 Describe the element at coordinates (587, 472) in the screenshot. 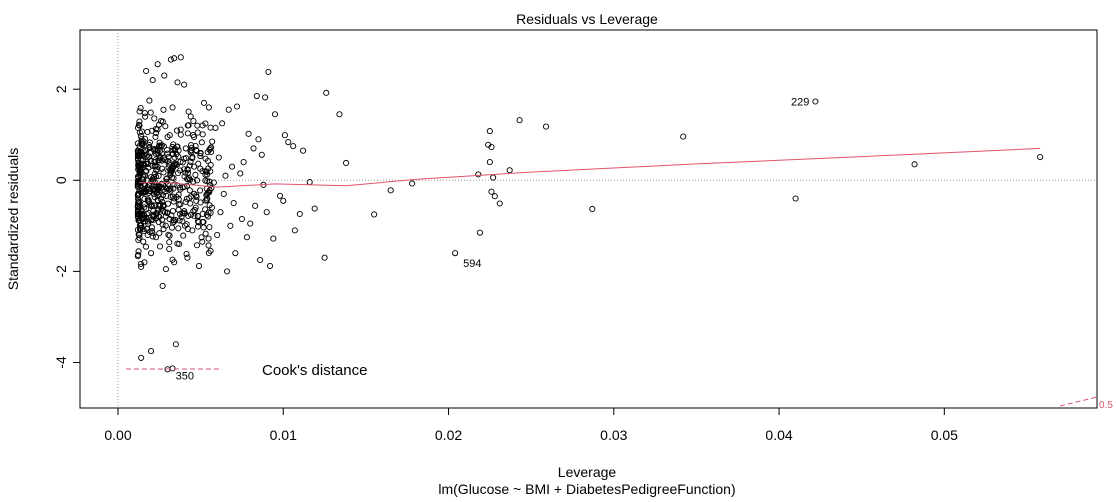

I see `x-axis-label: Leverage` at that location.